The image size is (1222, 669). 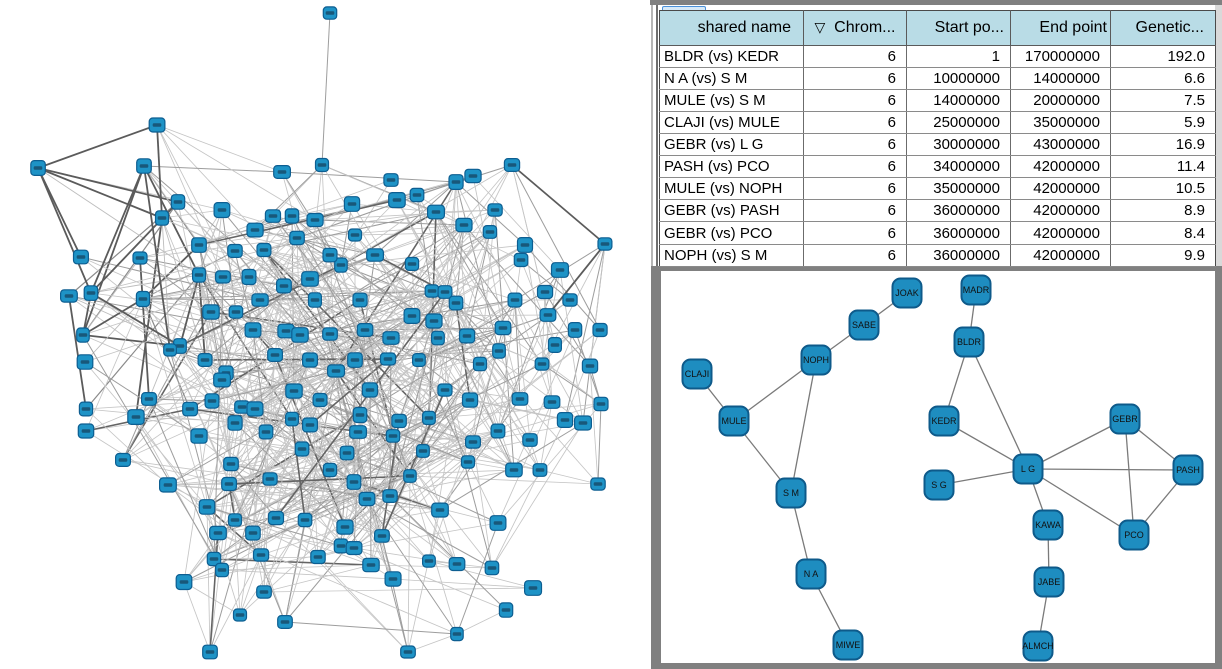 What do you see at coordinates (864, 325) in the screenshot?
I see `svg-text: SABE` at bounding box center [864, 325].